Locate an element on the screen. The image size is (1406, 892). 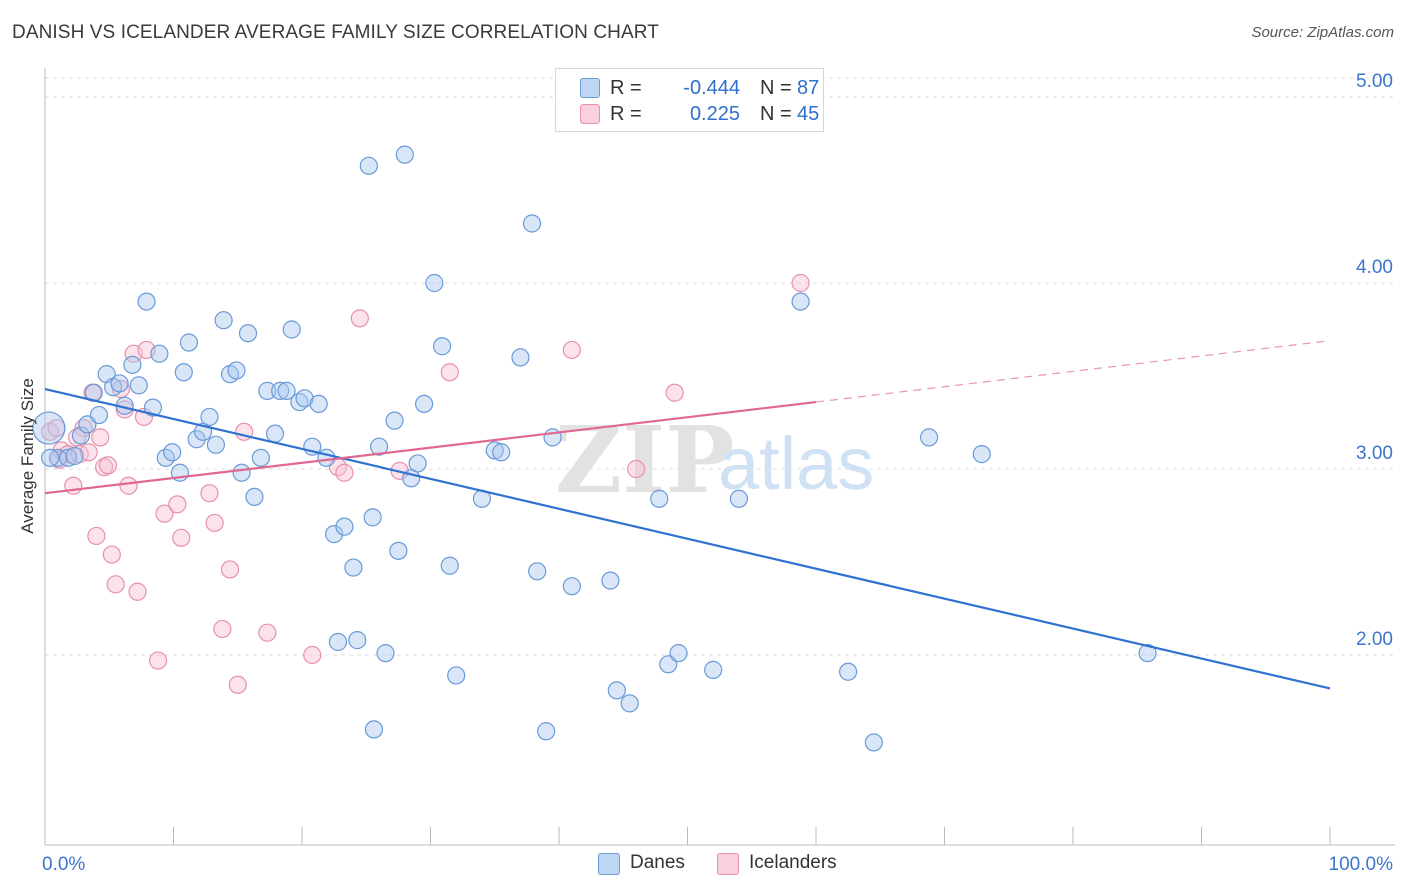
danes-legend-label: Danes is located at coordinates (657, 862).